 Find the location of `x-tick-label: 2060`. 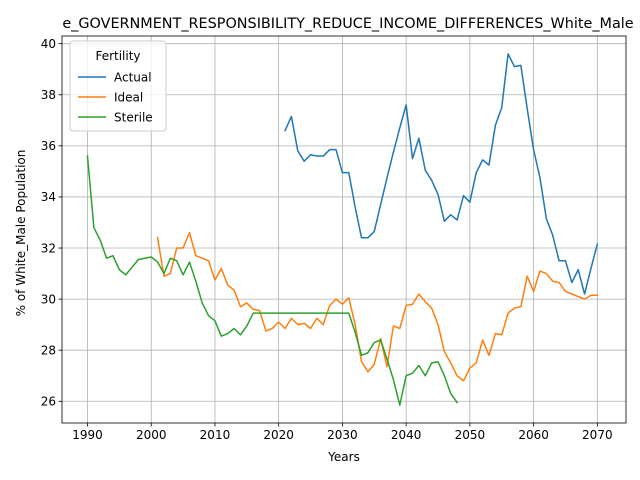

x-tick-label: 2060 is located at coordinates (533, 435).